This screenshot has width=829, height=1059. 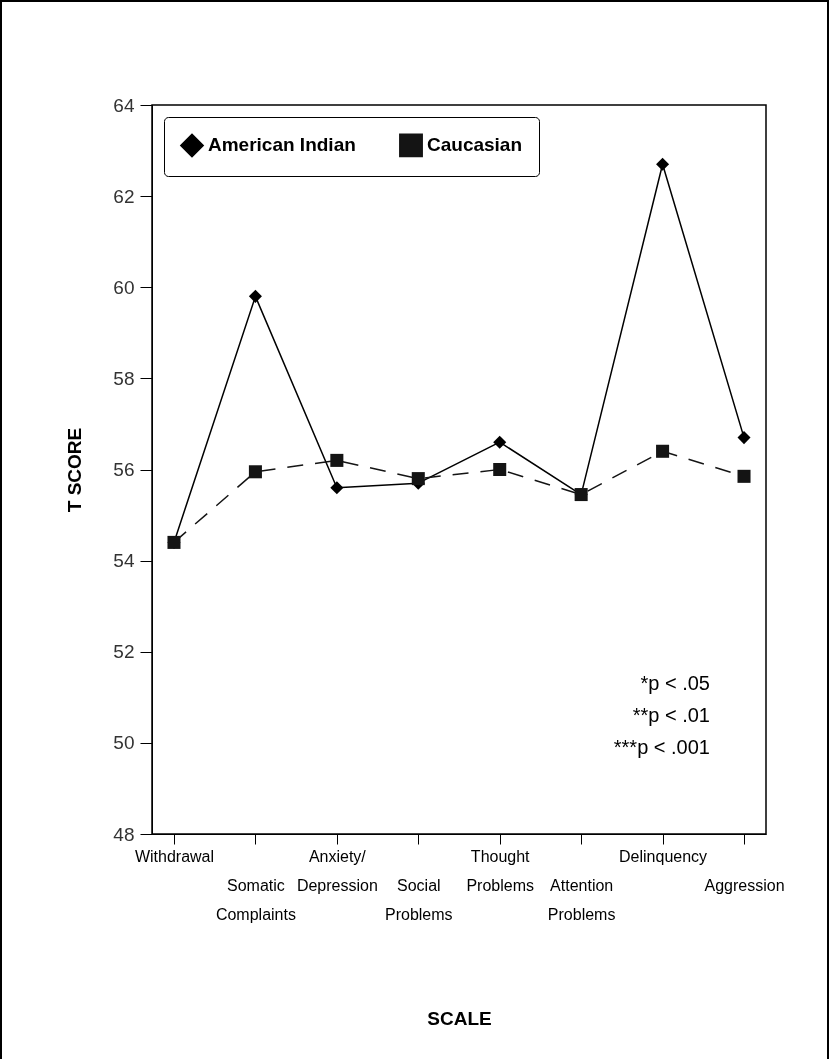 What do you see at coordinates (418, 899) in the screenshot?
I see `x-tick-label: Social Problems` at bounding box center [418, 899].